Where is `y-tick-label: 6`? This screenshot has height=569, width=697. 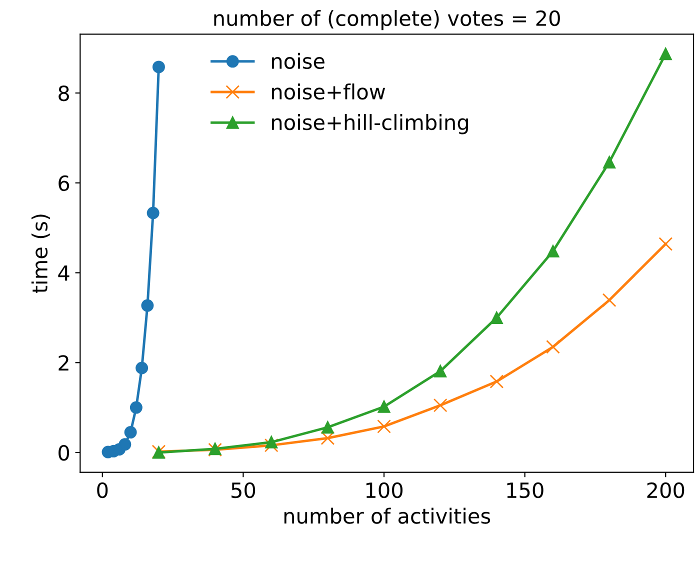 y-tick-label: 6 is located at coordinates (64, 183).